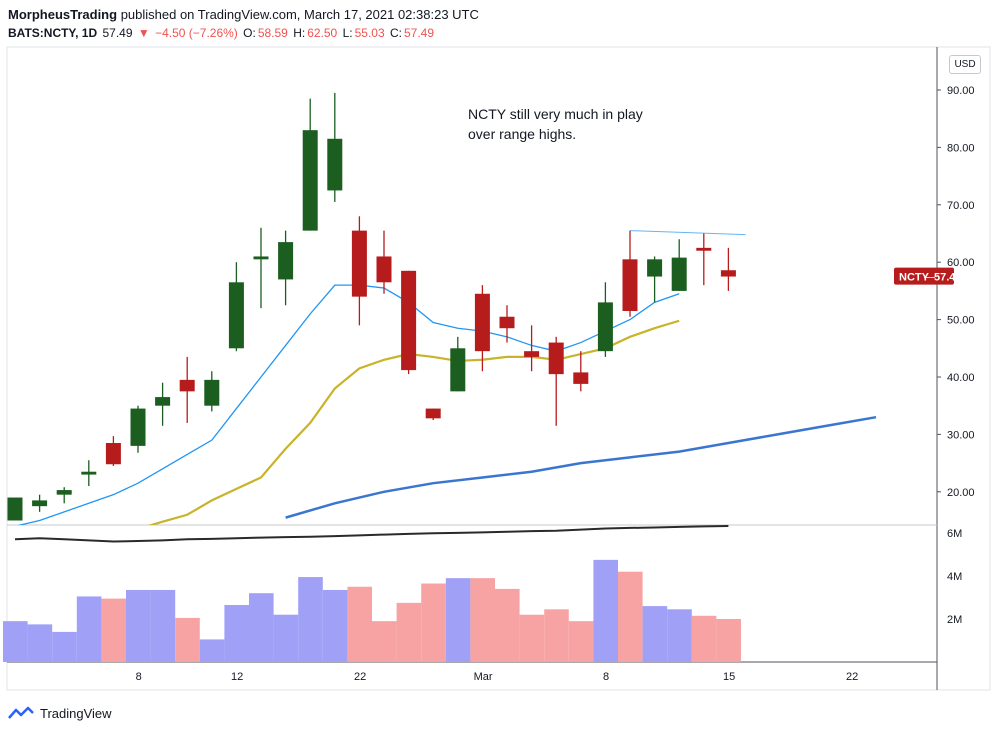 Image resolution: width=1003 pixels, height=732 pixels. I want to click on last-price-tag, so click(924, 276).